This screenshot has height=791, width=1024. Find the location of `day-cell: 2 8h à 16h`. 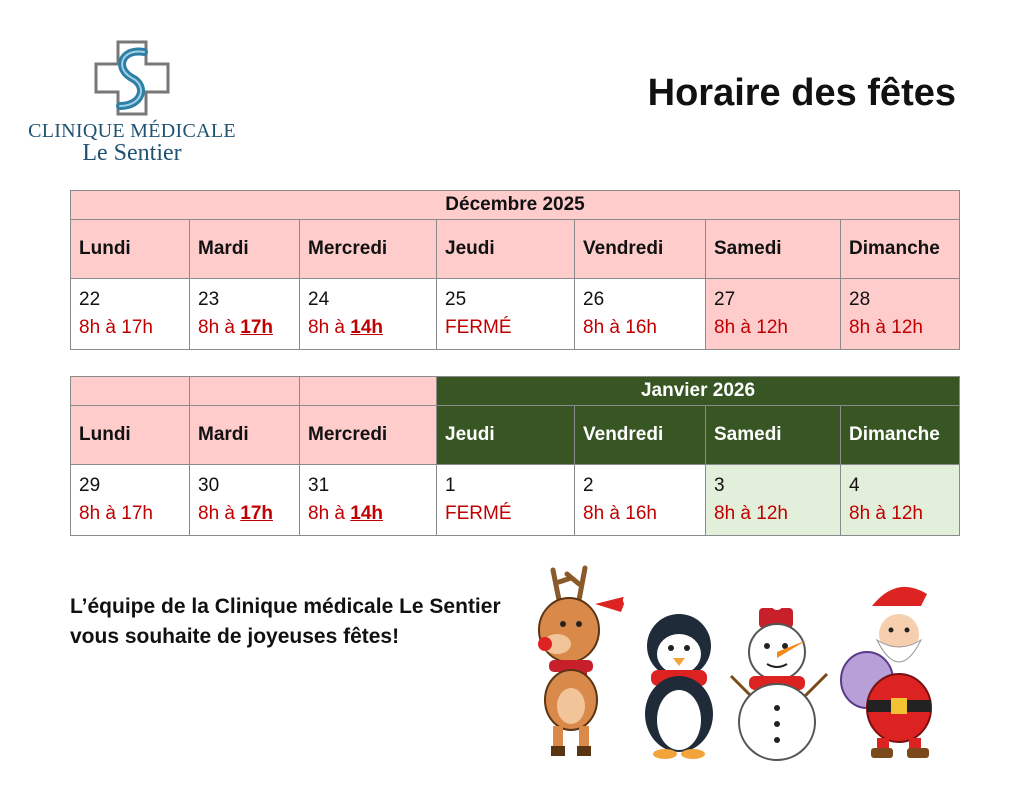

day-cell: 2 8h à 16h is located at coordinates (640, 500).